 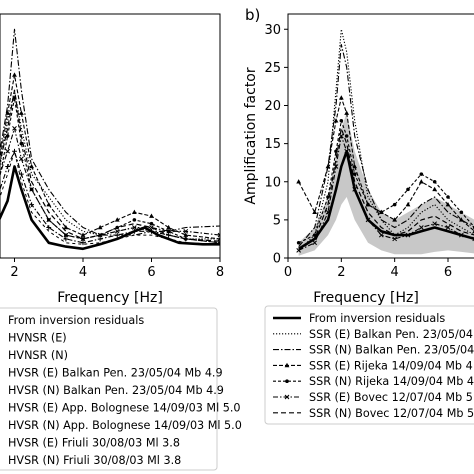 What do you see at coordinates (272, 106) in the screenshot?
I see `b-y-tick-label: 20` at bounding box center [272, 106].